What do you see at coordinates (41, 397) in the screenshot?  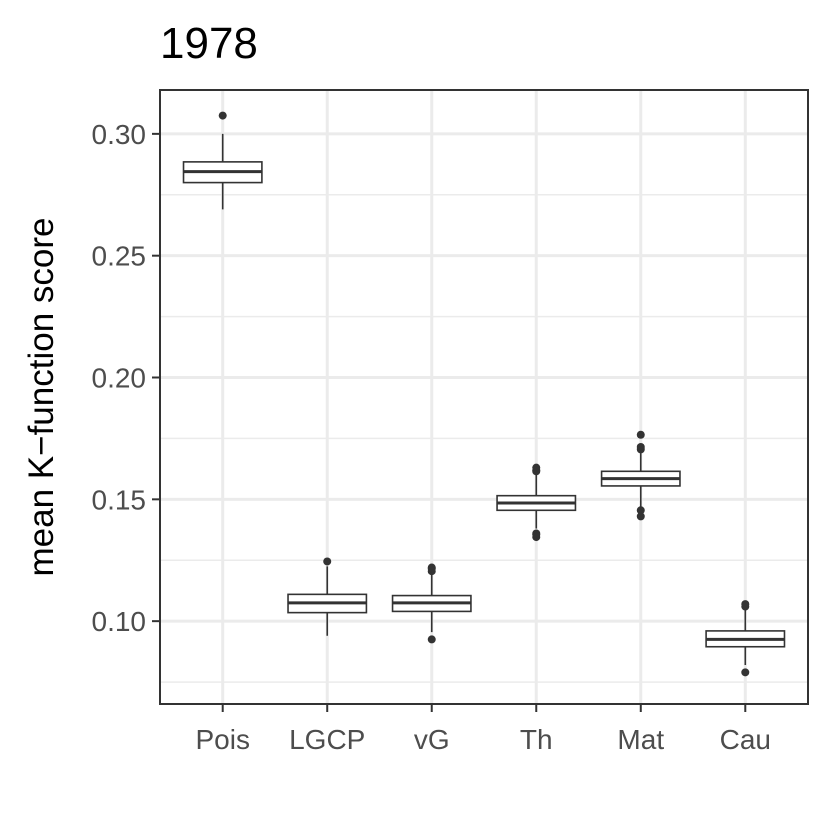 I see `y-axis-label: mean K−function score` at bounding box center [41, 397].